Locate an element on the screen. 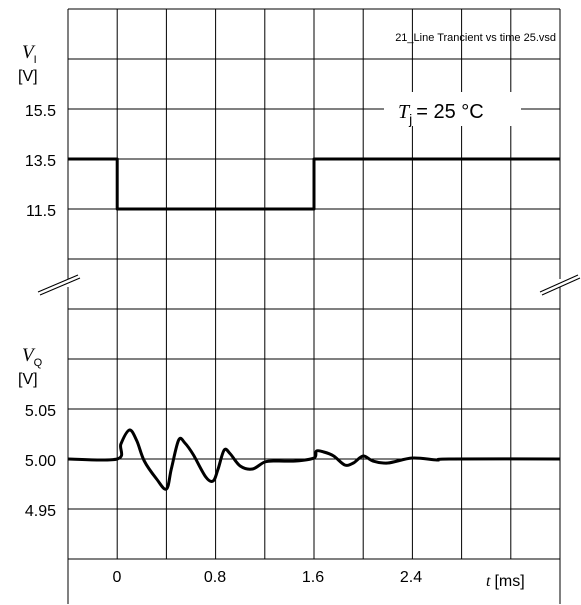 The width and height of the screenshot is (581, 605). vi-tick-label: 15.5 is located at coordinates (40, 111).